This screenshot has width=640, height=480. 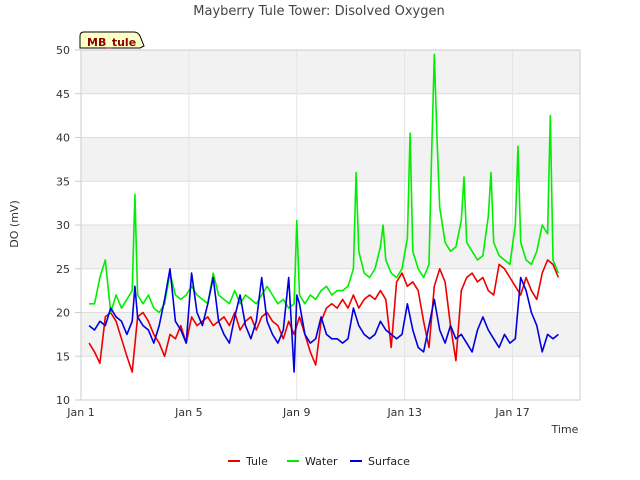 I want to click on legend-label: Water, so click(x=321, y=461).